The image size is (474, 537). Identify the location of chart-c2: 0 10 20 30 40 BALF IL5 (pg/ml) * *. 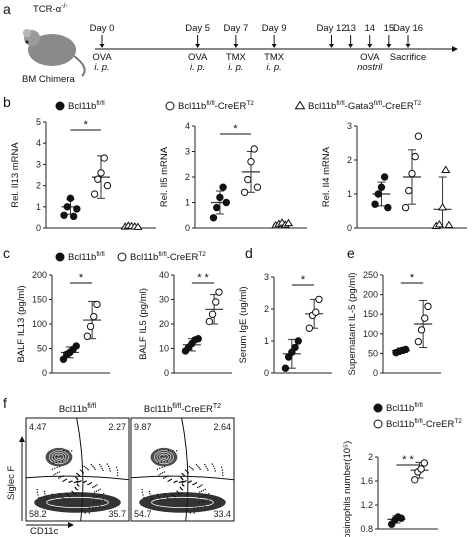
(185, 324).